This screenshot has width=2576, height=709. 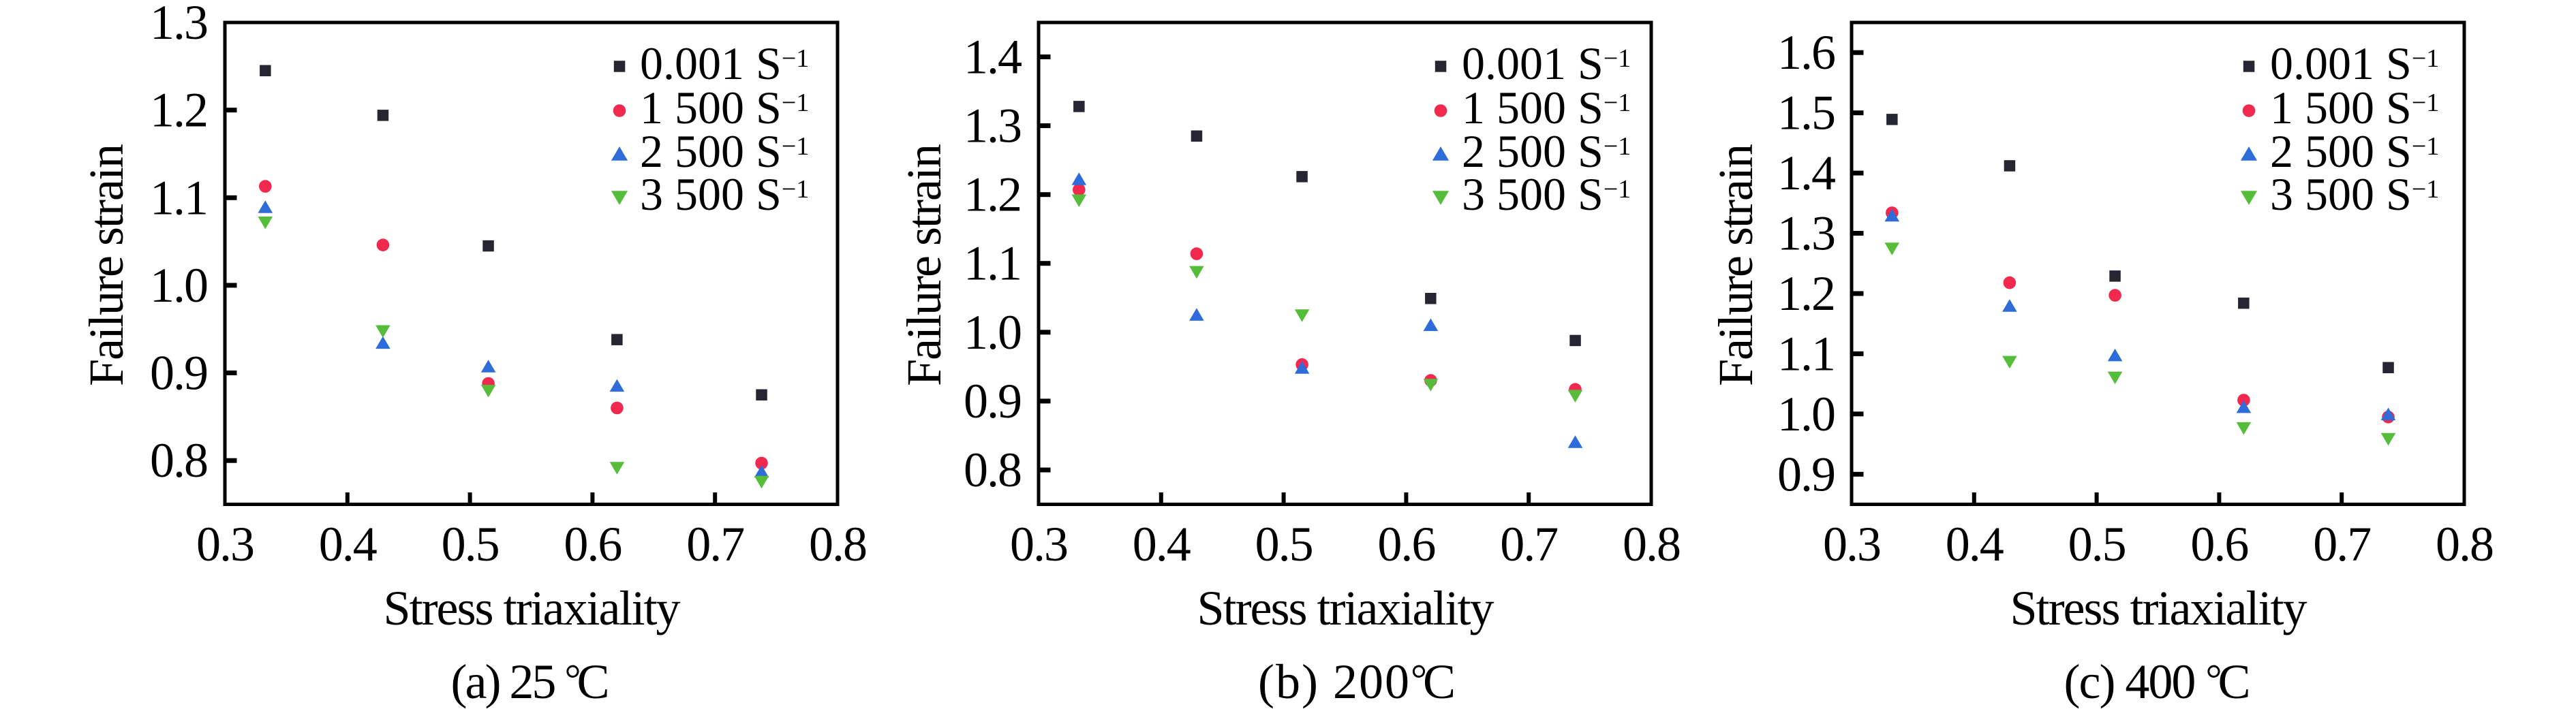 What do you see at coordinates (1806, 113) in the screenshot?
I see `svg-text: 1.5` at bounding box center [1806, 113].